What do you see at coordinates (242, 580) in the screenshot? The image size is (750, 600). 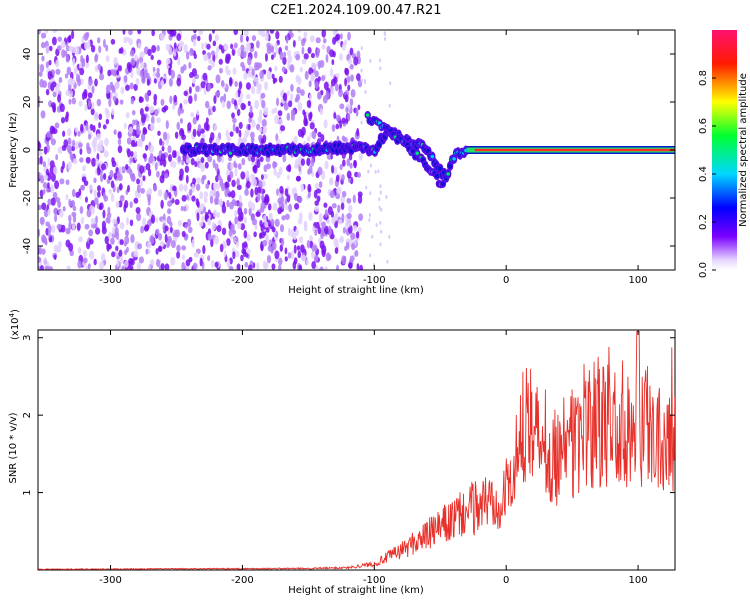 I see `x-tick-label: -200` at bounding box center [242, 580].